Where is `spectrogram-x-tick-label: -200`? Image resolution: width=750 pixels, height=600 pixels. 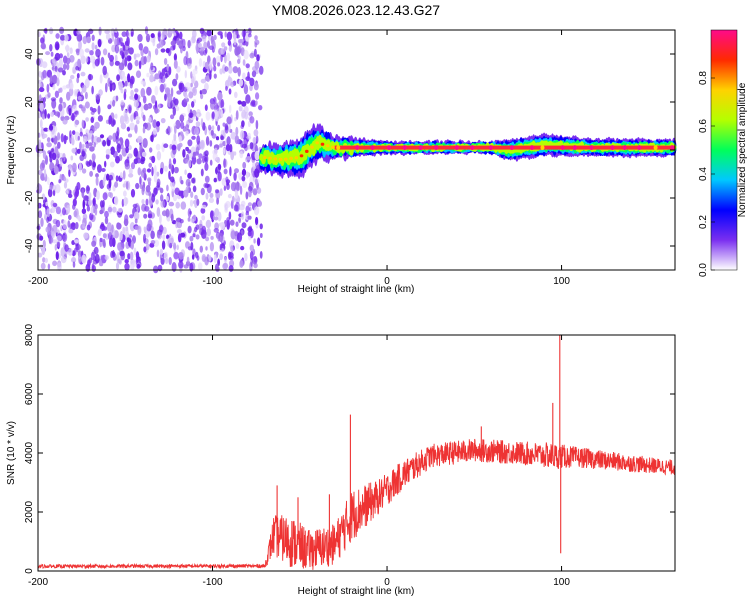
spectrogram-x-tick-label: -200 is located at coordinates (38, 281).